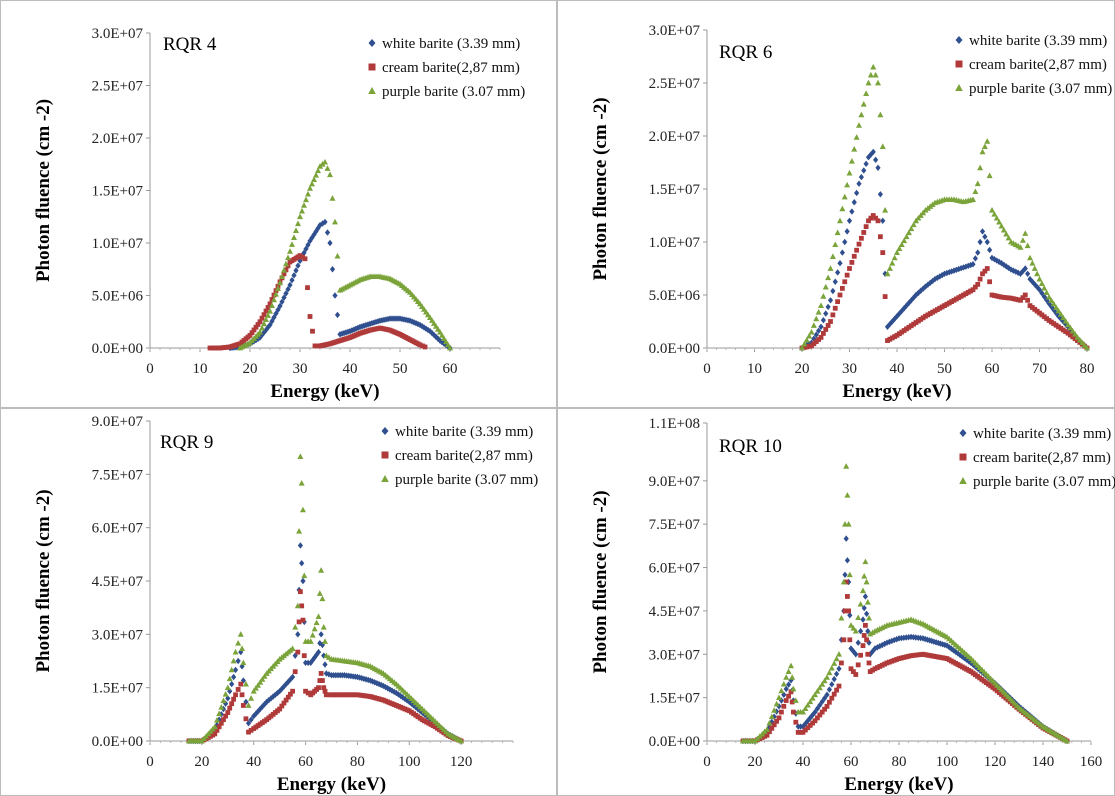  Describe the element at coordinates (675, 482) in the screenshot. I see `y-tick-label: 9.0E+07` at that location.